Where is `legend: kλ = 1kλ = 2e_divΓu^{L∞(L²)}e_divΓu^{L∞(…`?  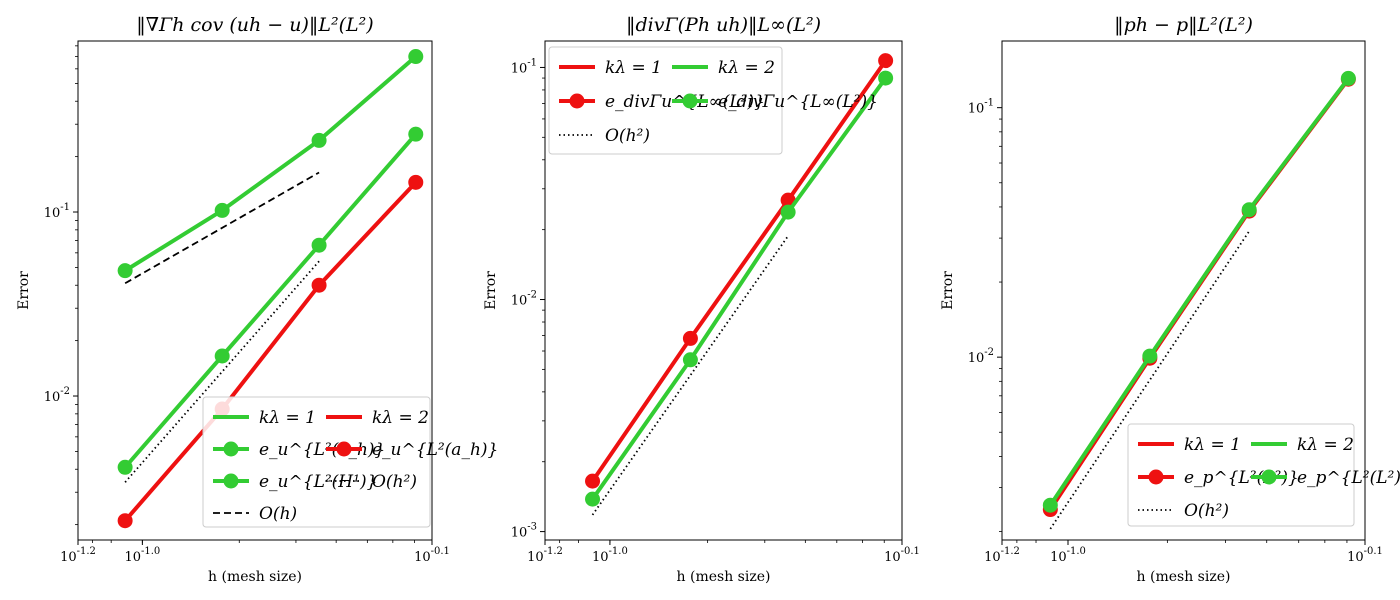 legend: kλ = 1kλ = 2e_divΓu^{L∞(L²)}e_divΓu^{L∞(… is located at coordinates (713, 100).